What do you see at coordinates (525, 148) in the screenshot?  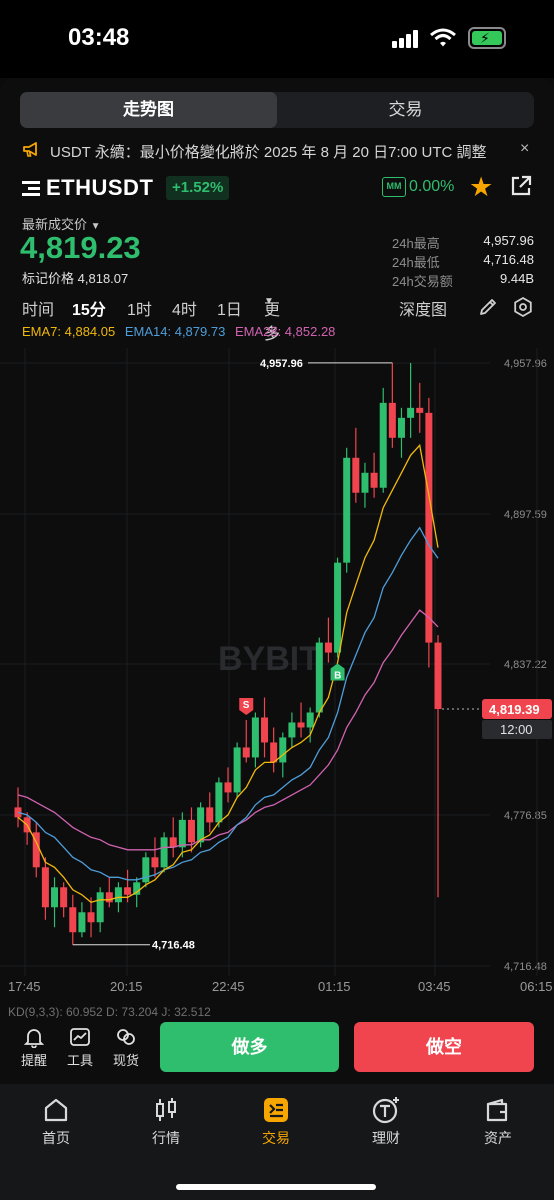 I see `close-icon: ×` at bounding box center [525, 148].